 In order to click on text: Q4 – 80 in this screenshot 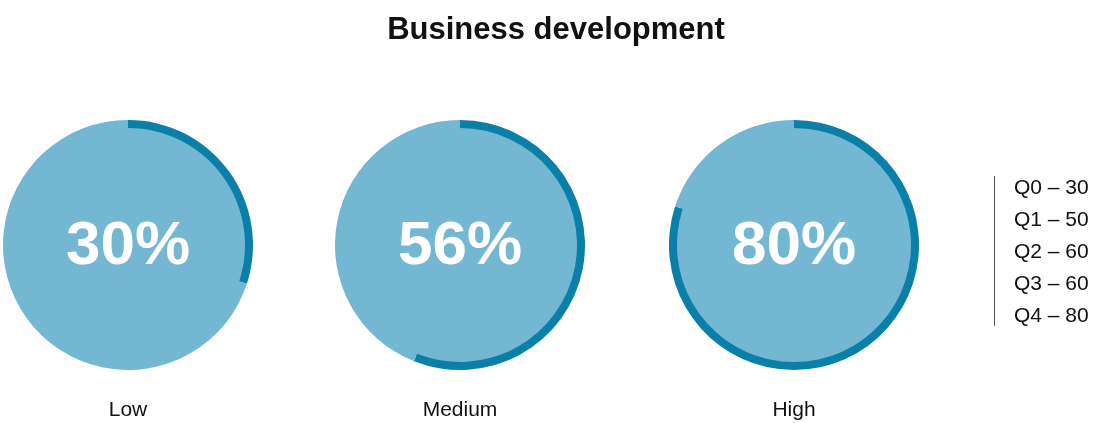, I will do `click(1051, 314)`.